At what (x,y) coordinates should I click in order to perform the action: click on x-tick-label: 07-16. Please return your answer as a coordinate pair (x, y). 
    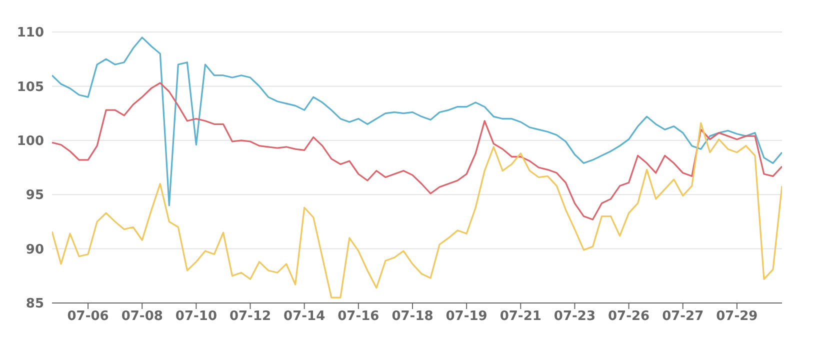
    Looking at the image, I should click on (359, 316).